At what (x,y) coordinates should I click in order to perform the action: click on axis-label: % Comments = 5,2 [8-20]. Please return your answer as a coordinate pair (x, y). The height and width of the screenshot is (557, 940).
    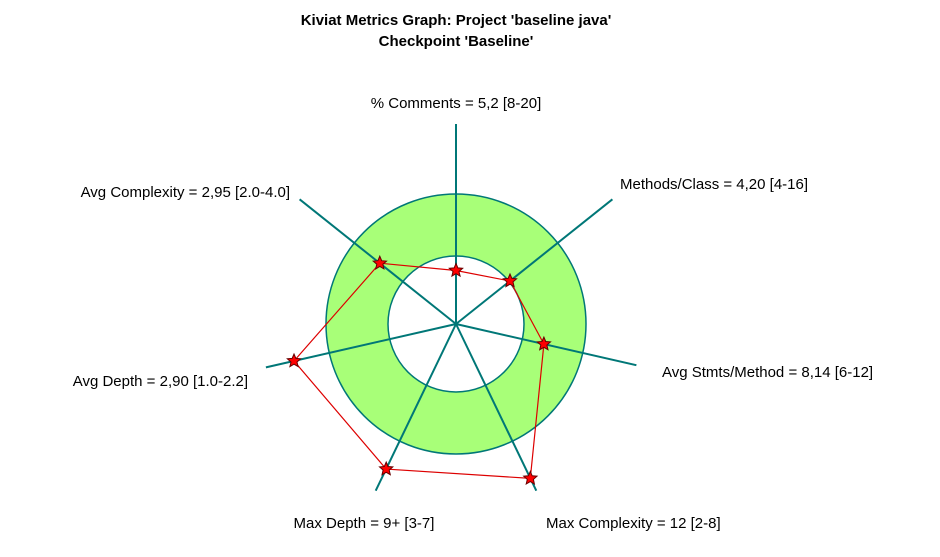
    Looking at the image, I should click on (456, 103).